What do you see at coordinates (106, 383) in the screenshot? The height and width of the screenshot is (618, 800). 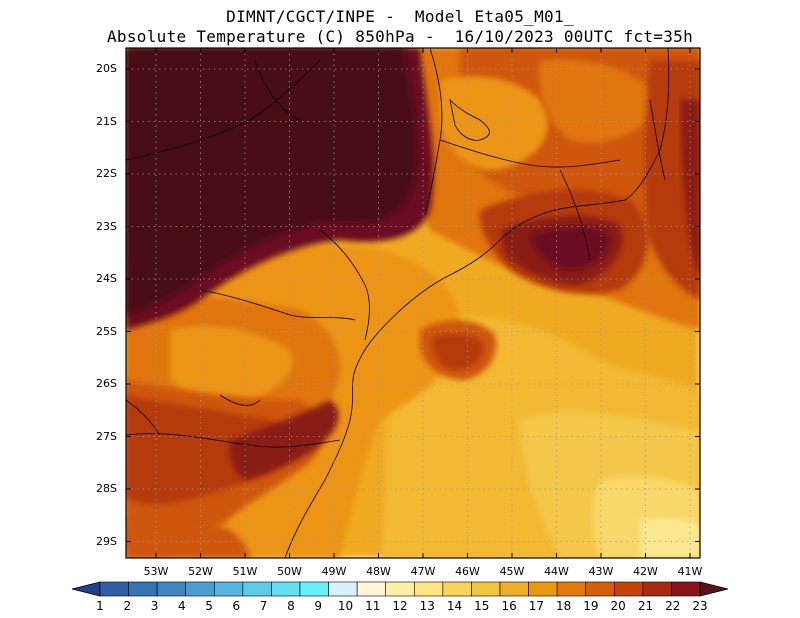 I see `lat-tick-label: 26S` at bounding box center [106, 383].